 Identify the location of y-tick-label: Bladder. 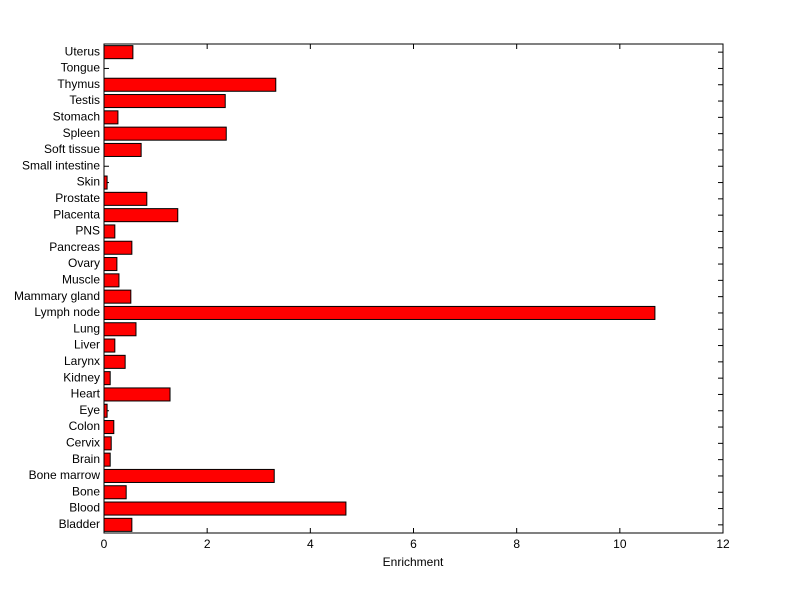
(79, 524).